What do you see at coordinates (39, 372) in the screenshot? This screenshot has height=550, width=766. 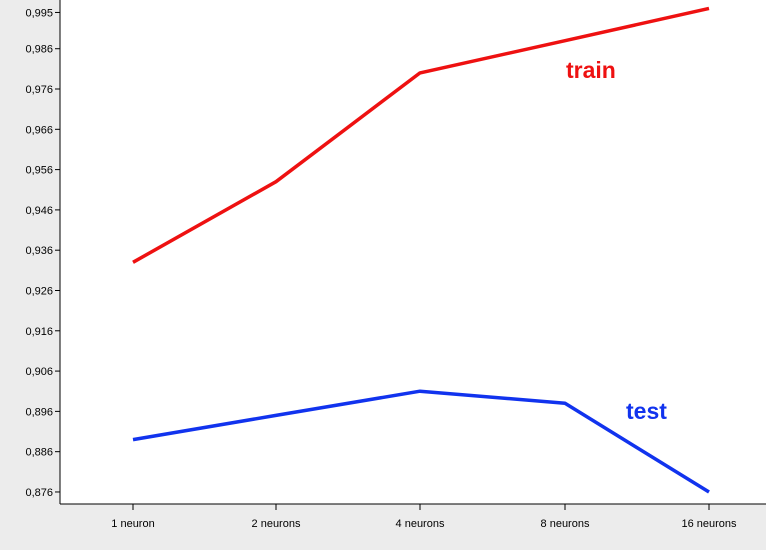 I see `y-tick-label: 0,906` at bounding box center [39, 372].